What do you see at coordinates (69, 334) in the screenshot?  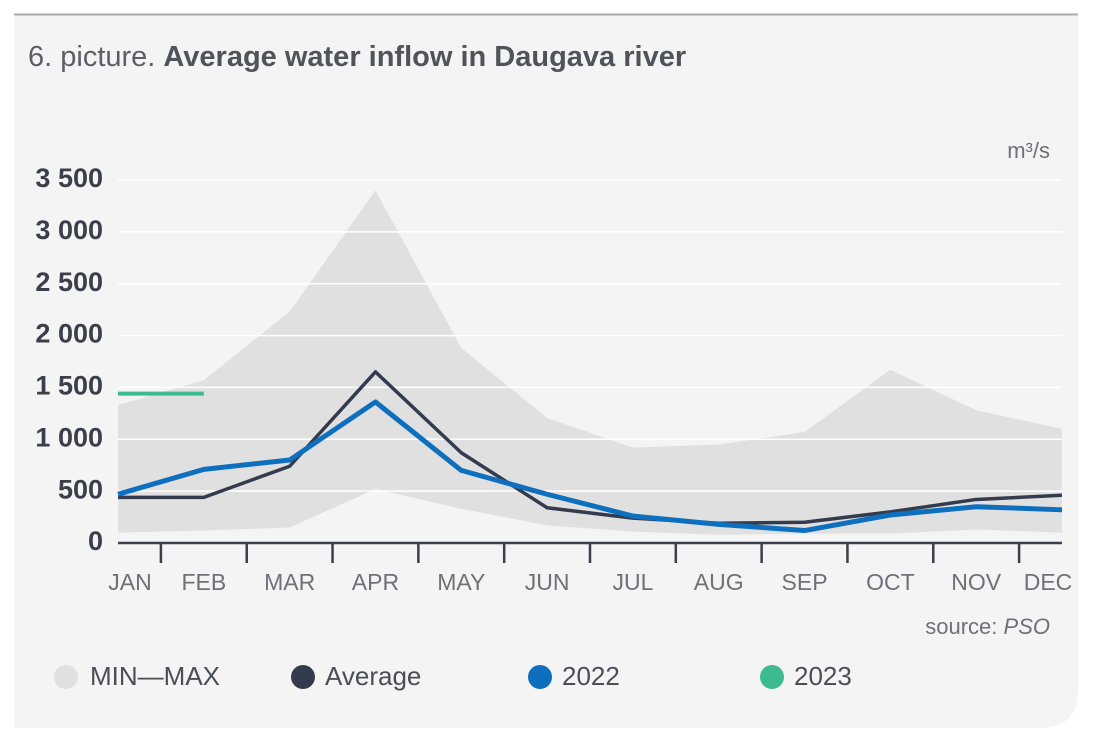 I see `y-tick-label: 2 000` at bounding box center [69, 334].